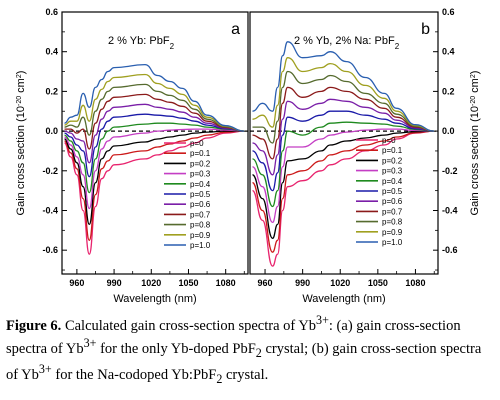  I want to click on panel-letter: b, so click(425, 29).